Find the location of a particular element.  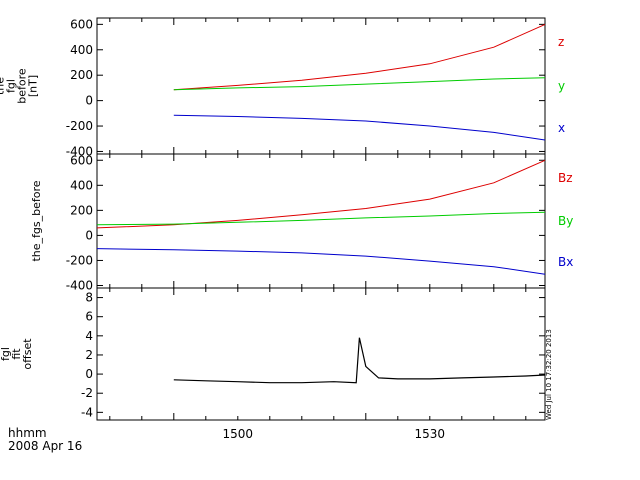

ylabel-line: before is located at coordinates (22, 86).